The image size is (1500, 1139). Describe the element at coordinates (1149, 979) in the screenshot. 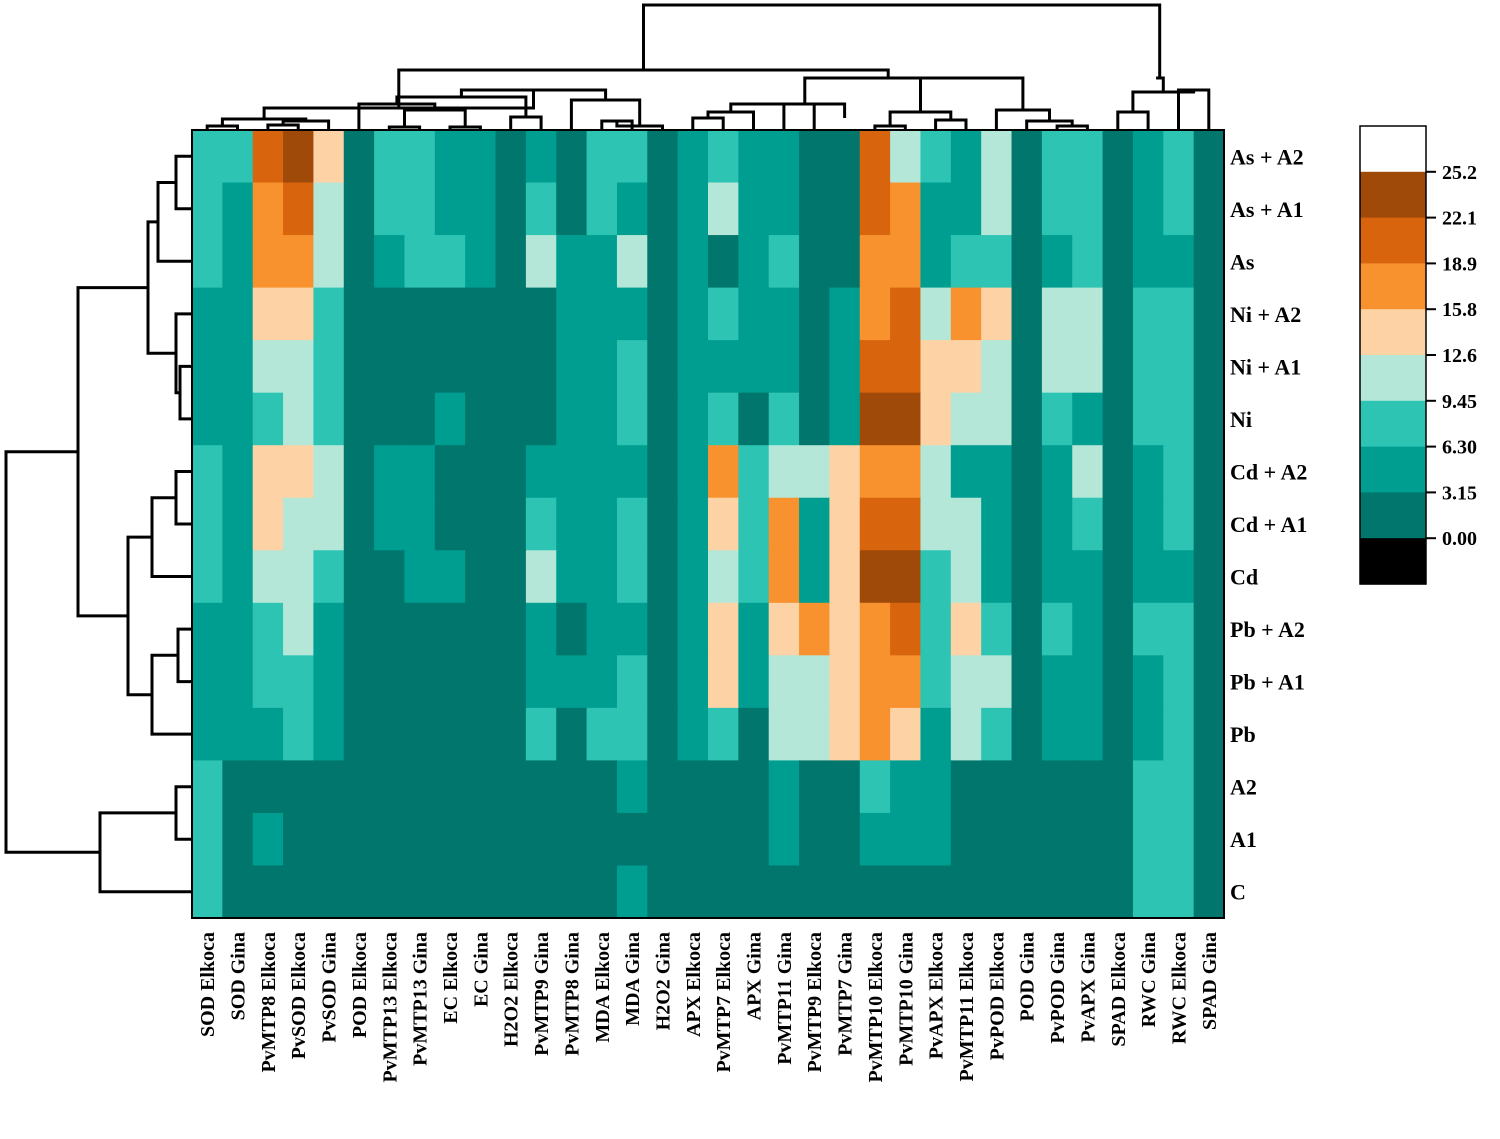

I see `col-label: RWC Gina` at that location.